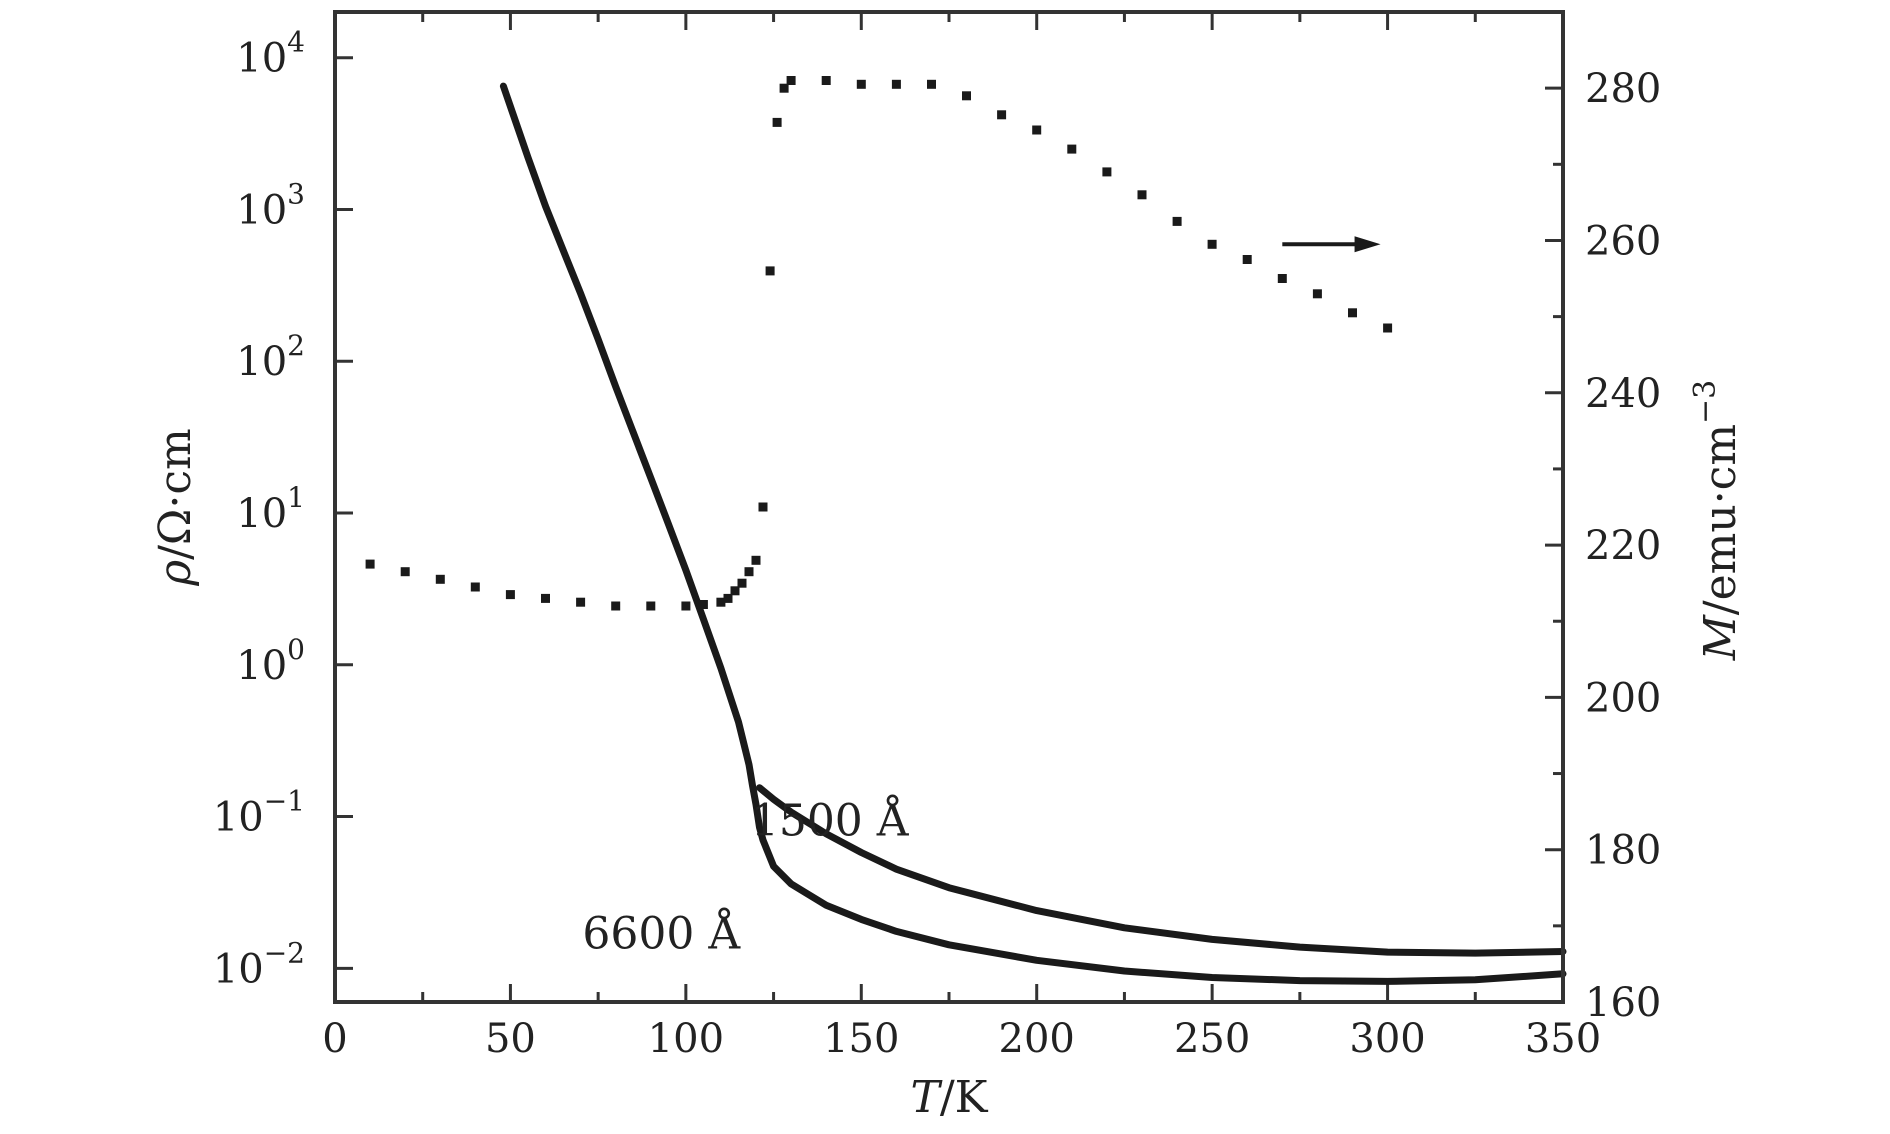 The width and height of the screenshot is (1890, 1134). What do you see at coordinates (1212, 1039) in the screenshot?
I see `x-tick-label: 250` at bounding box center [1212, 1039].